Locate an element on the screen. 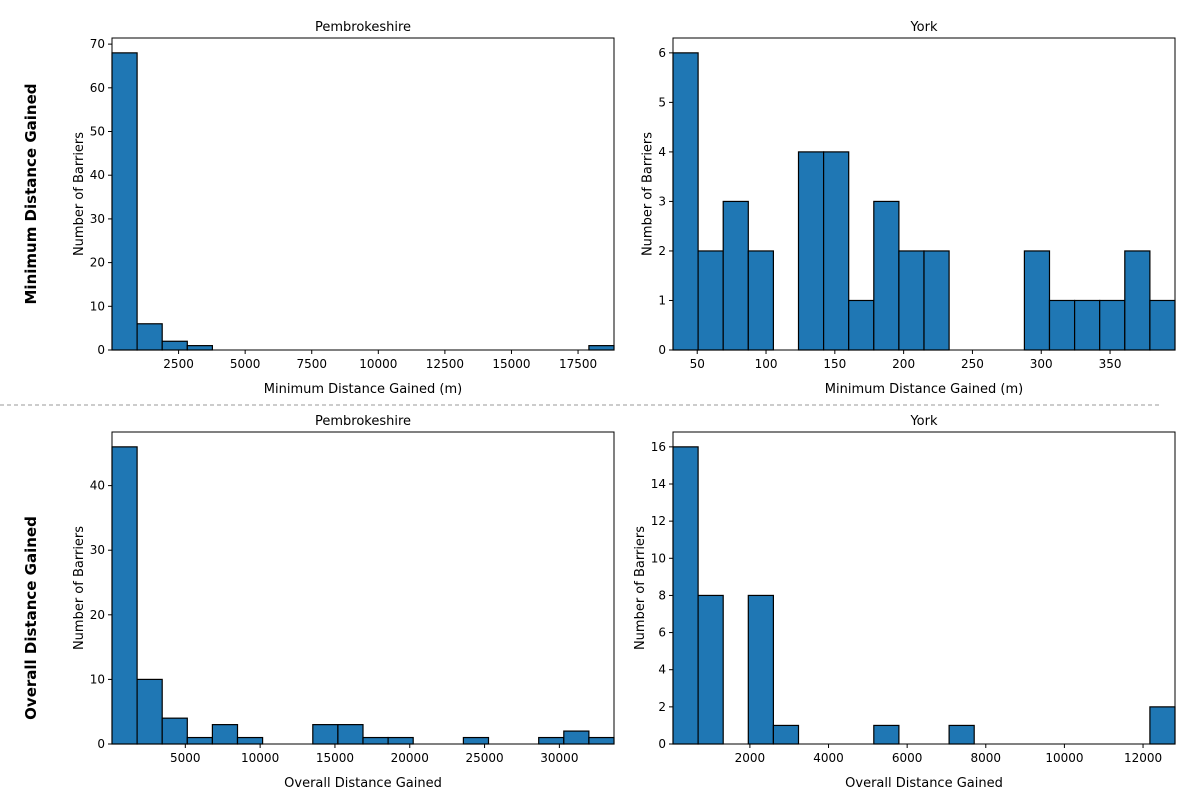 The image size is (1200, 812). x-tick-label: 5000 is located at coordinates (185, 758).